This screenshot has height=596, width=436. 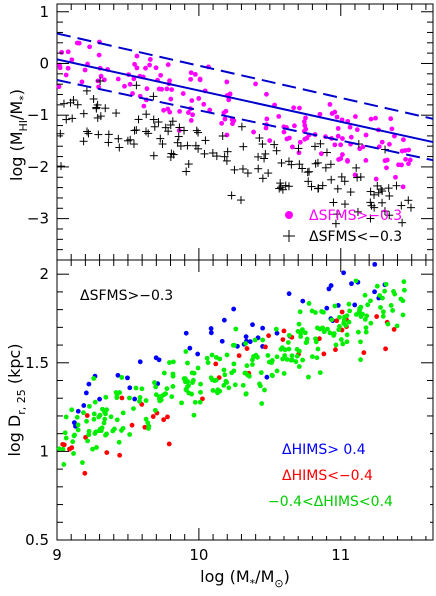 I want to click on legend-marker-plus, so click(x=289, y=236).